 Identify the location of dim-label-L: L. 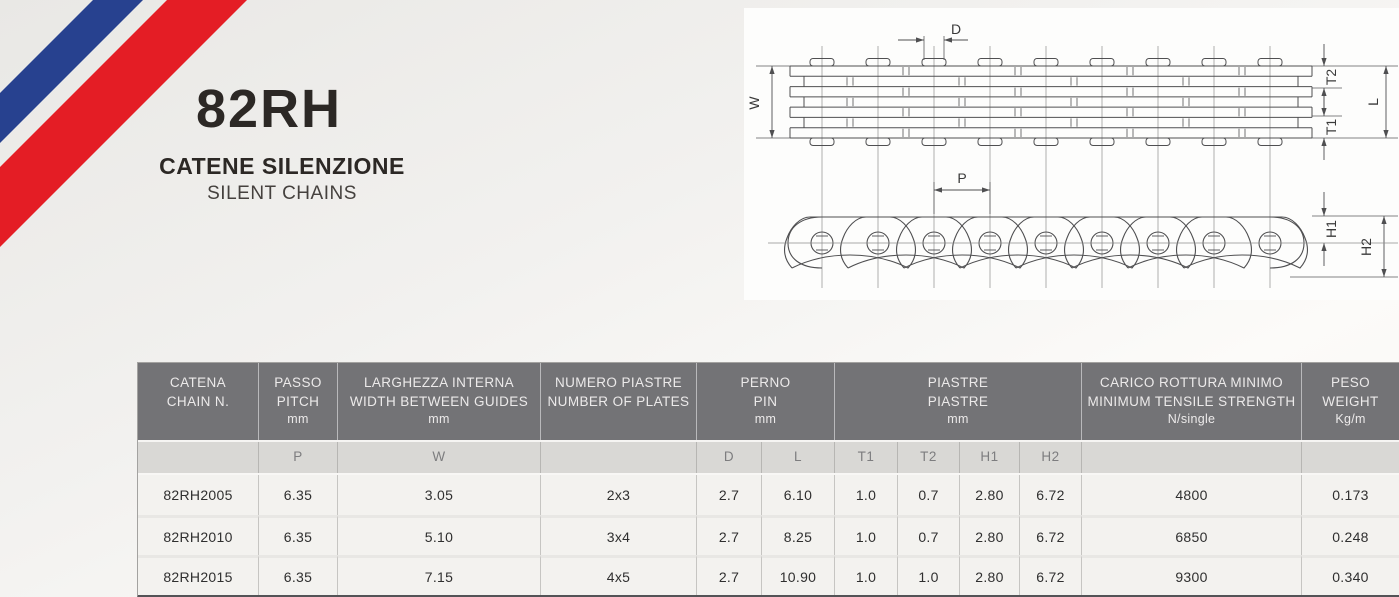
(1373, 102).